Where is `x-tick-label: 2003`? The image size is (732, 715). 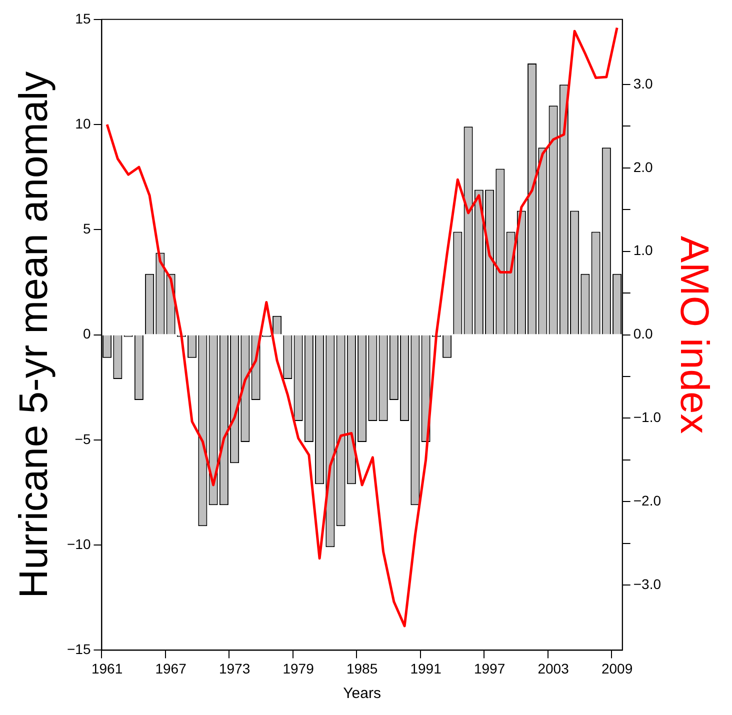
x-tick-label: 2003 is located at coordinates (554, 668).